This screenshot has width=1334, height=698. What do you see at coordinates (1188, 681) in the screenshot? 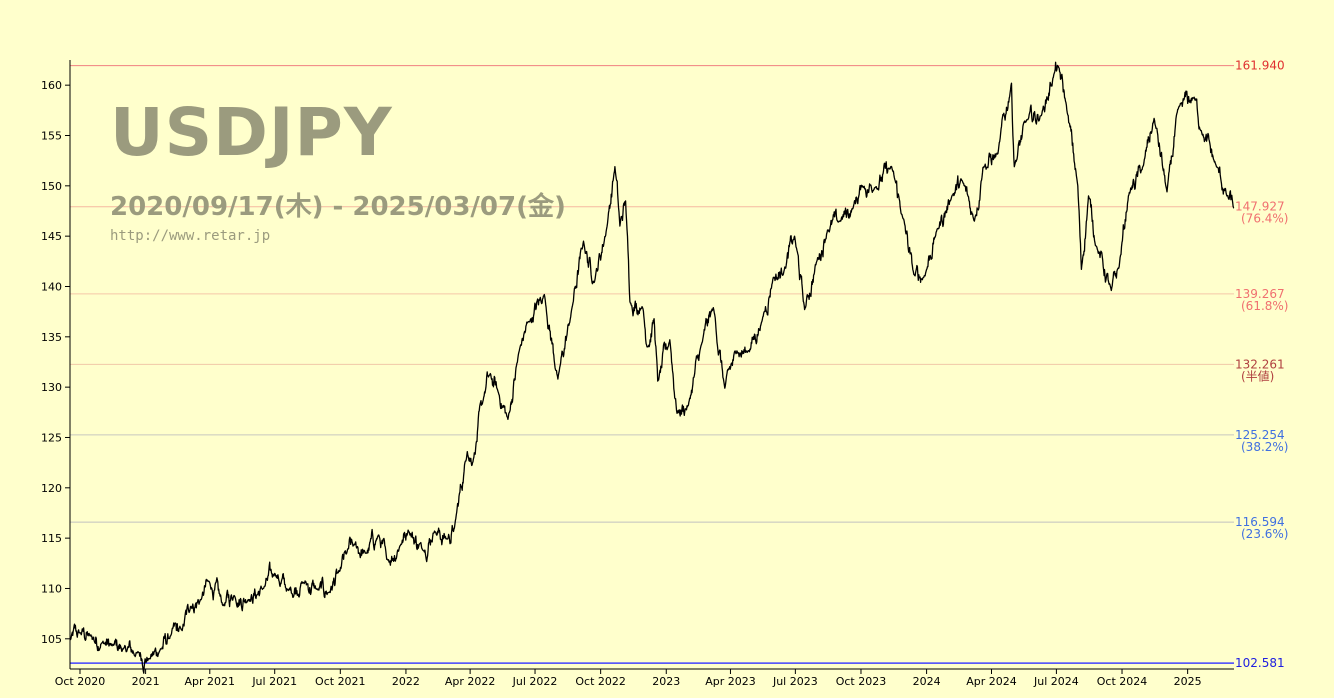
I see `x-tick-label: 2025` at bounding box center [1188, 681].